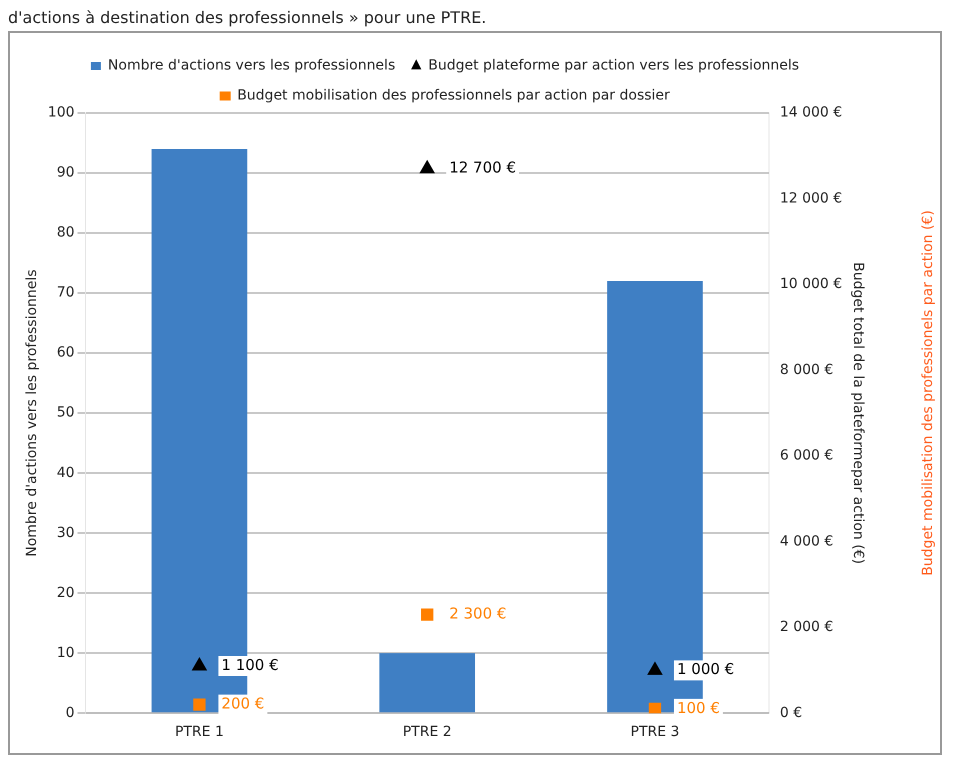 This screenshot has width=953, height=771. I want to click on y-tick-label: 50, so click(65, 412).